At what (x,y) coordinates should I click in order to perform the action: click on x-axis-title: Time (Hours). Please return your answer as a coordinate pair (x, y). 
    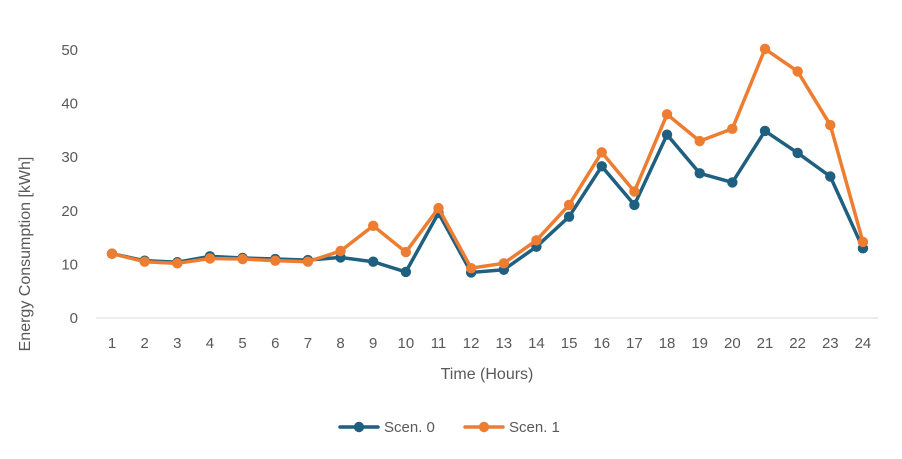
    Looking at the image, I should click on (487, 374).